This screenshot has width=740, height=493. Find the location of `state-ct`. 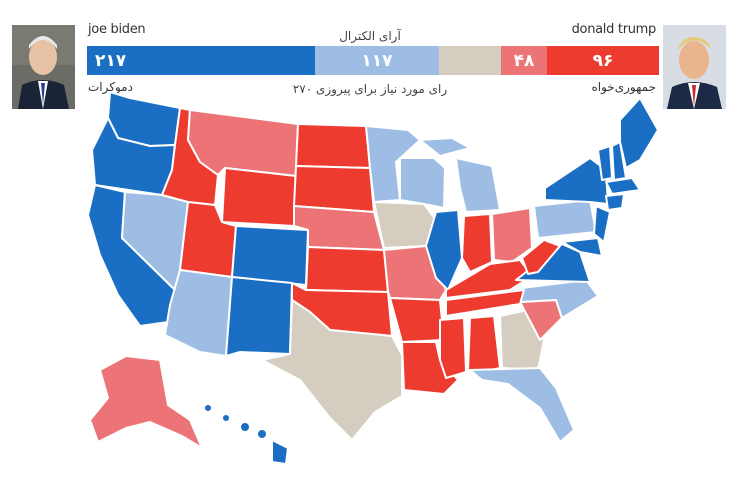

state-ct is located at coordinates (615, 202).